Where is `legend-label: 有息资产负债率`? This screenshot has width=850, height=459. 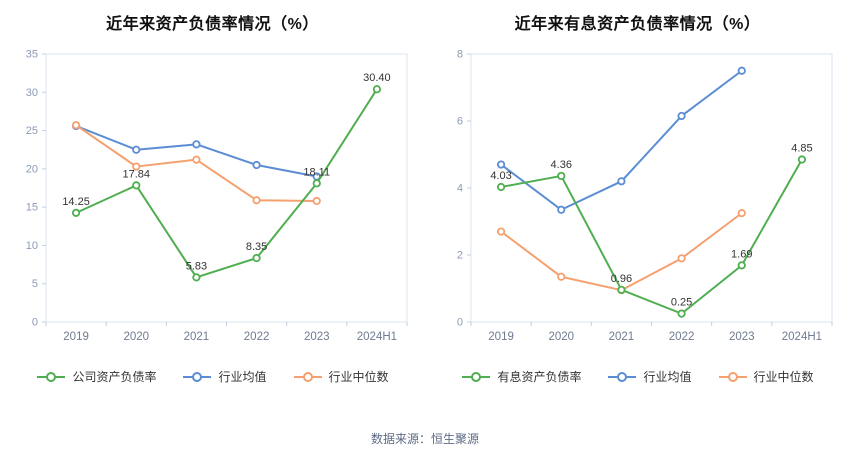
legend-label: 有息资产负债率 is located at coordinates (539, 377).